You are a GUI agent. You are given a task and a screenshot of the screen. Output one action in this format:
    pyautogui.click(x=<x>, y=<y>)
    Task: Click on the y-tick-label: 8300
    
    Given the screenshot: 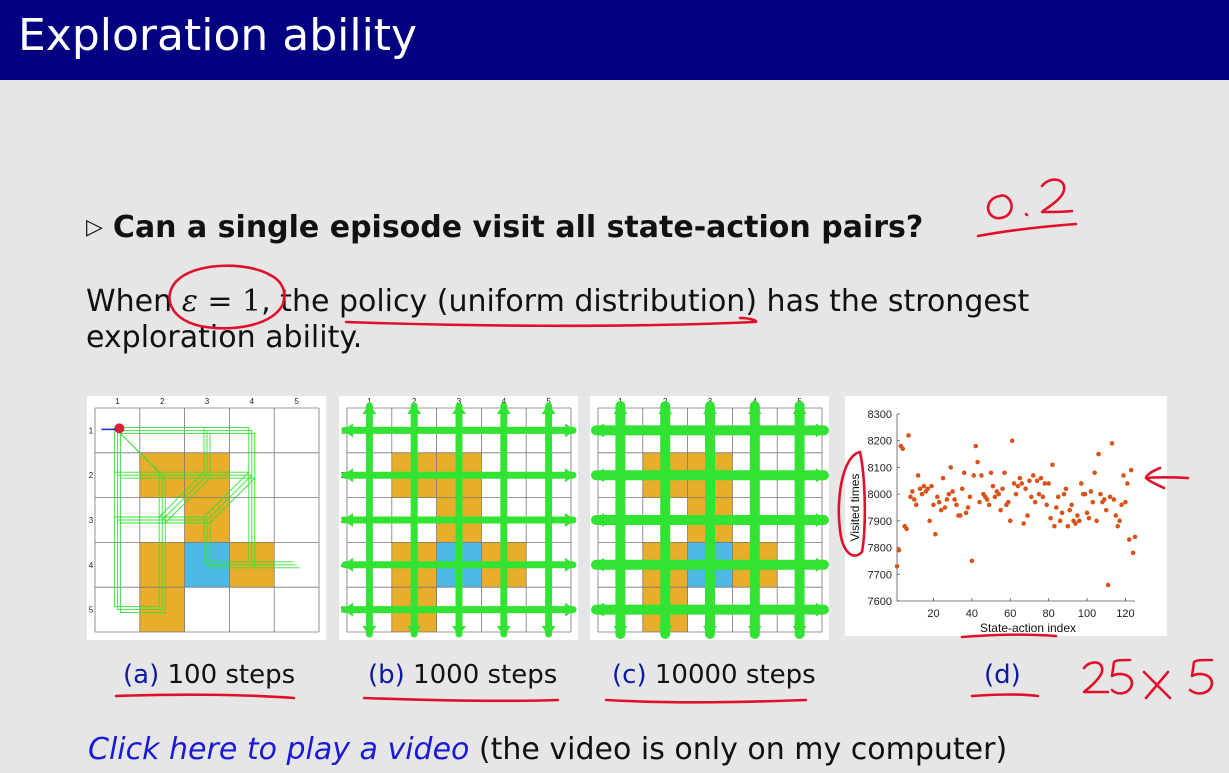 What is the action you would take?
    pyautogui.click(x=880, y=415)
    